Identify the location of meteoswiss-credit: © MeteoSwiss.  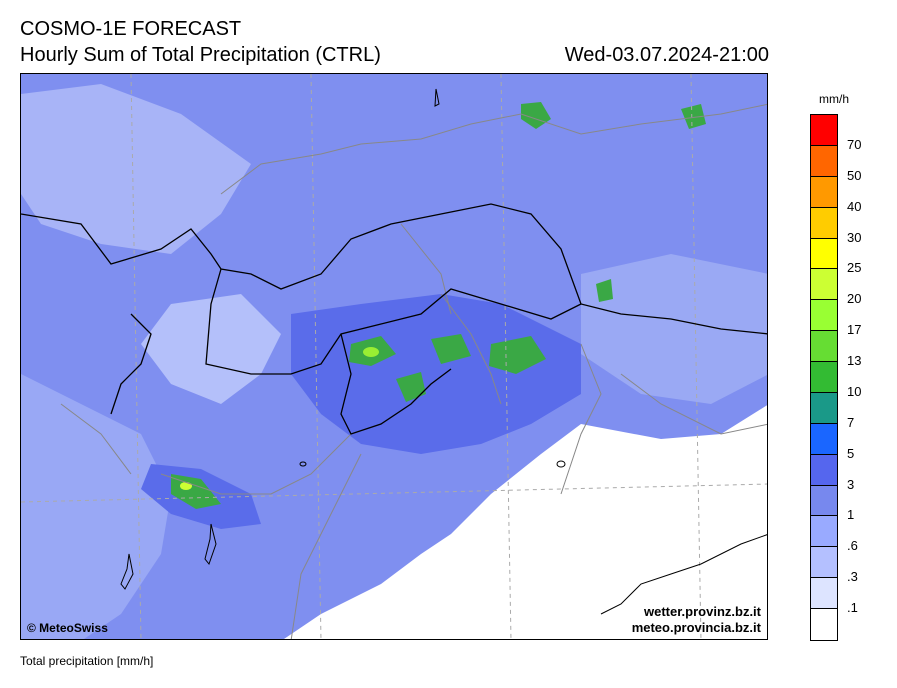
(67, 628).